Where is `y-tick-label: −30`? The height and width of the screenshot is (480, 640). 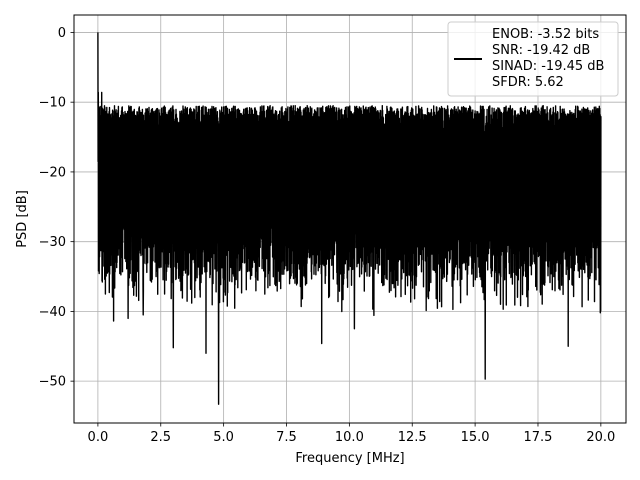
y-tick-label: −30 is located at coordinates (52, 242).